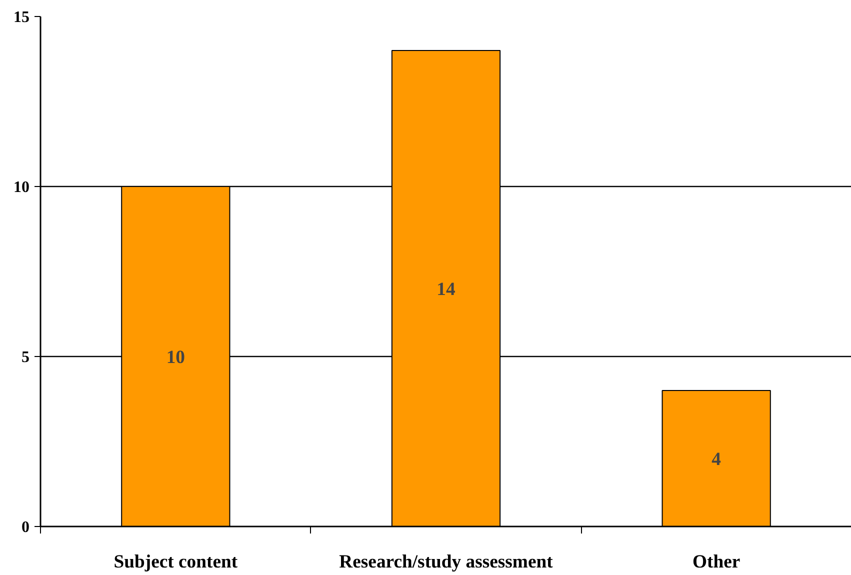  I want to click on y-tick-label: 15, so click(22, 17).